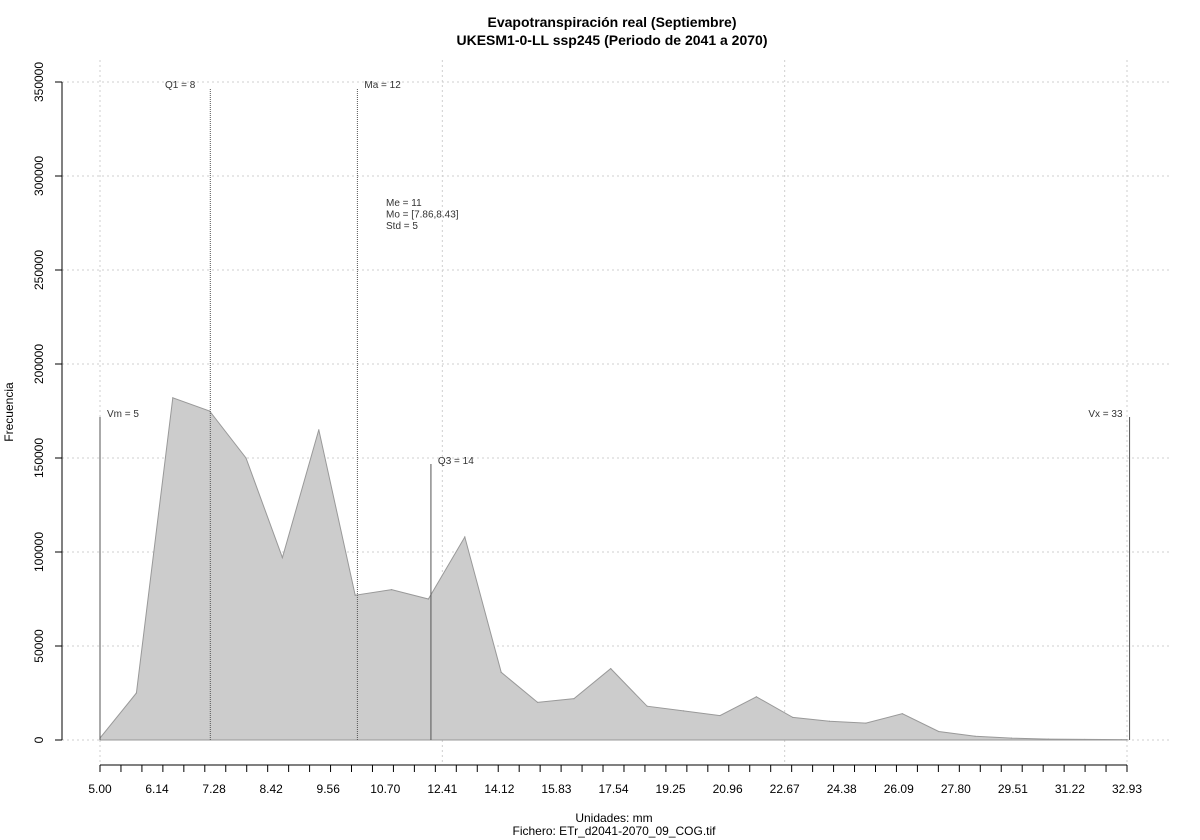 The height and width of the screenshot is (840, 1200). I want to click on x-tick-label: 6.14, so click(157, 789).